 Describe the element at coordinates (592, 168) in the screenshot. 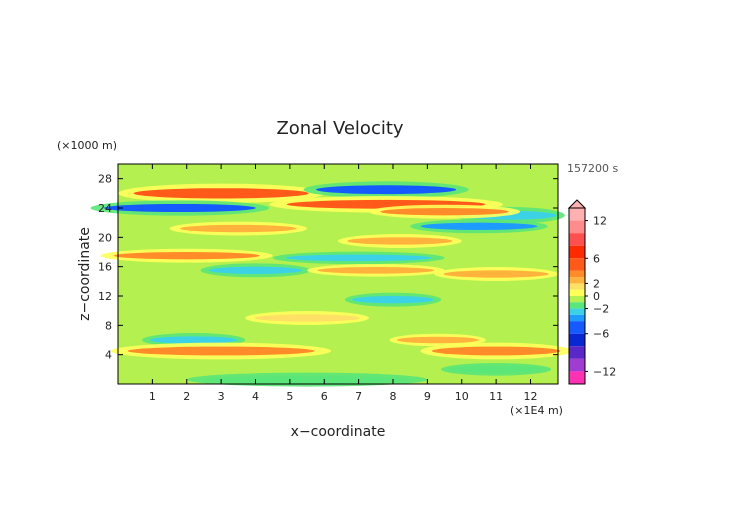

I see `time-label: 157200 s` at that location.